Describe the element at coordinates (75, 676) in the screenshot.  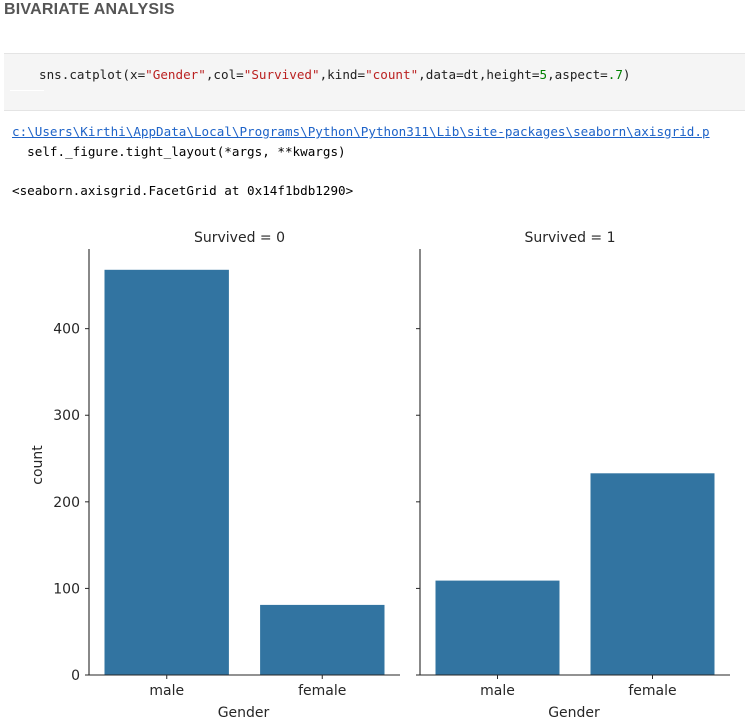
I see `y-tick-label: 0` at that location.